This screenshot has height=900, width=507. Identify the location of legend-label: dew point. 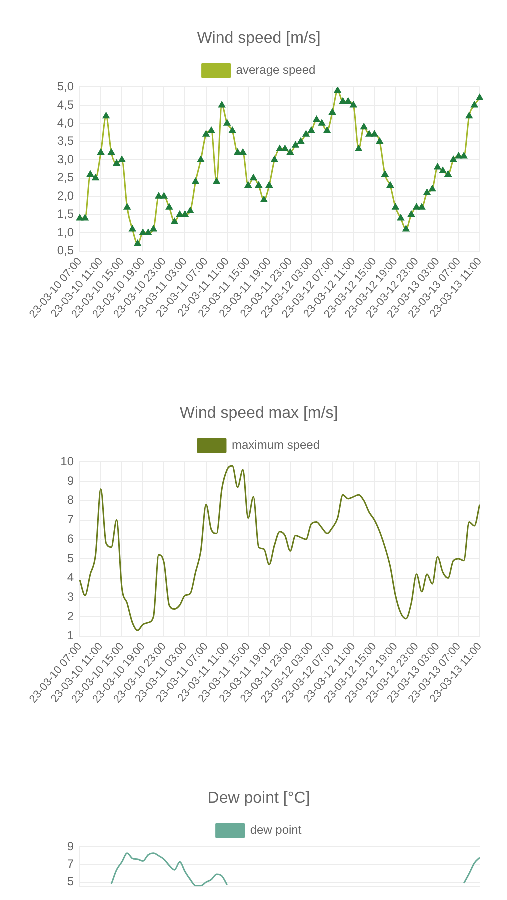
(276, 830).